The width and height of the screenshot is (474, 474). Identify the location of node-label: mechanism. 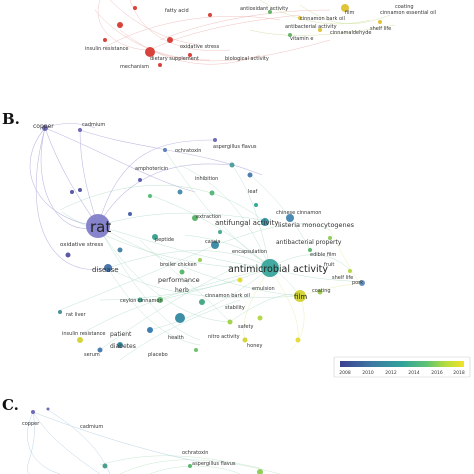
(134, 67).